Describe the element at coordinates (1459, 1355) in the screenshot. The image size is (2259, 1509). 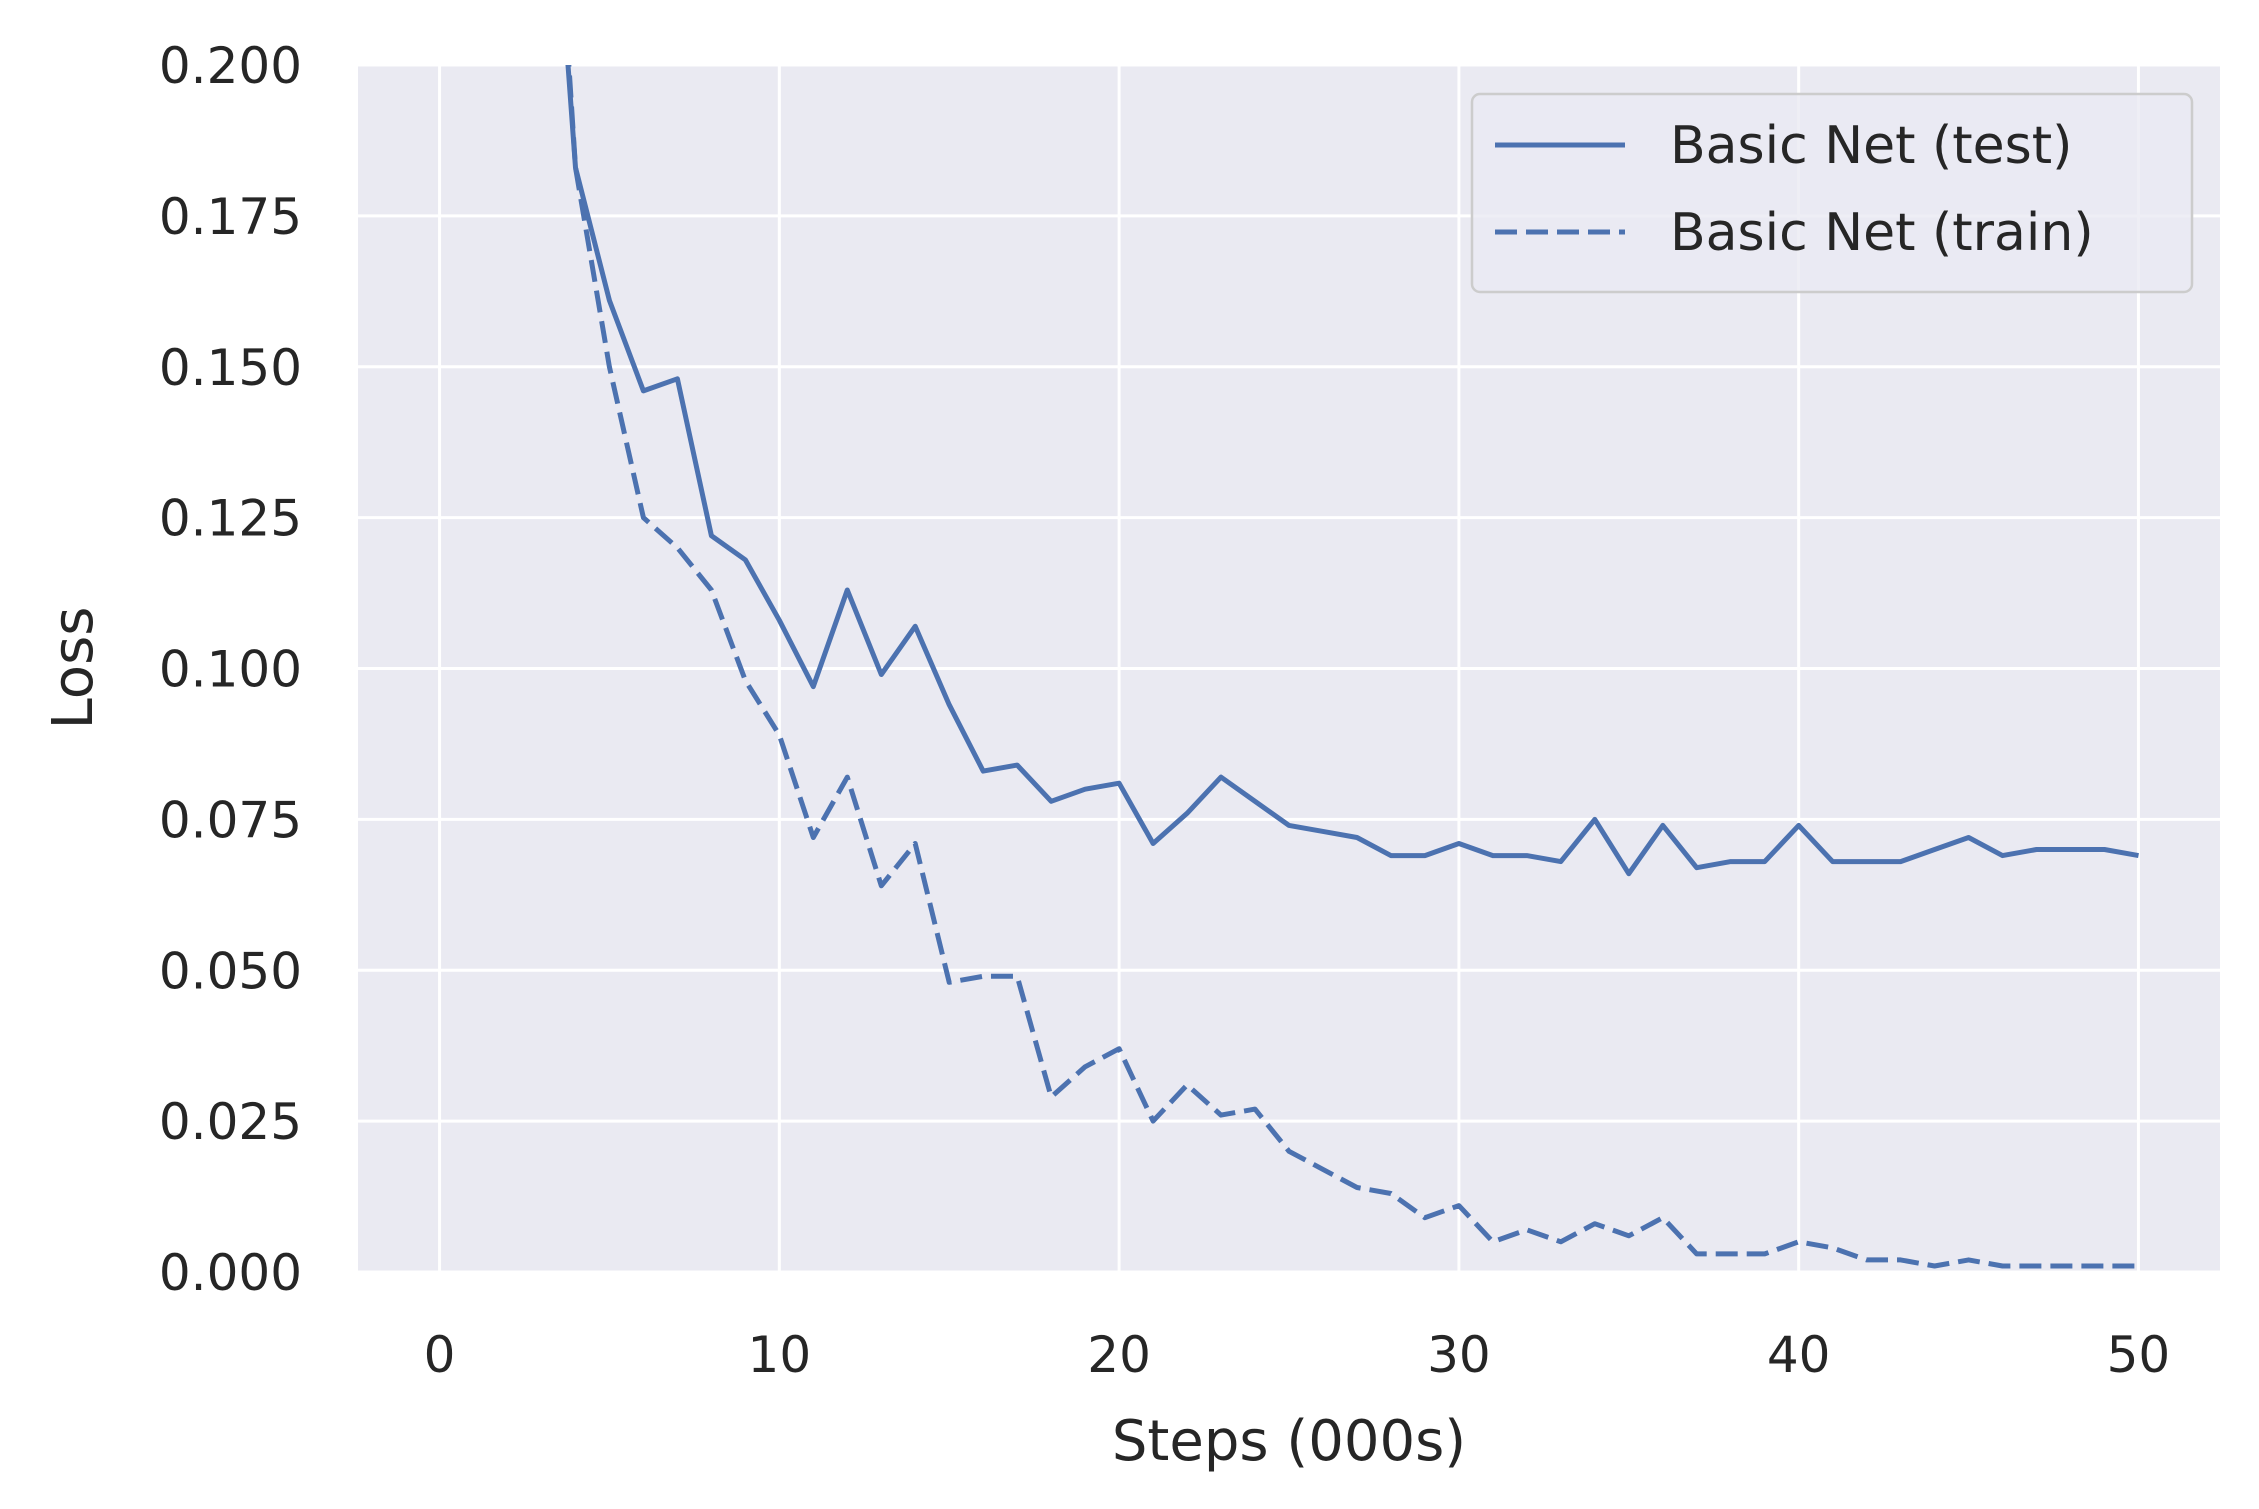
I see `x-tick-label: 30` at that location.